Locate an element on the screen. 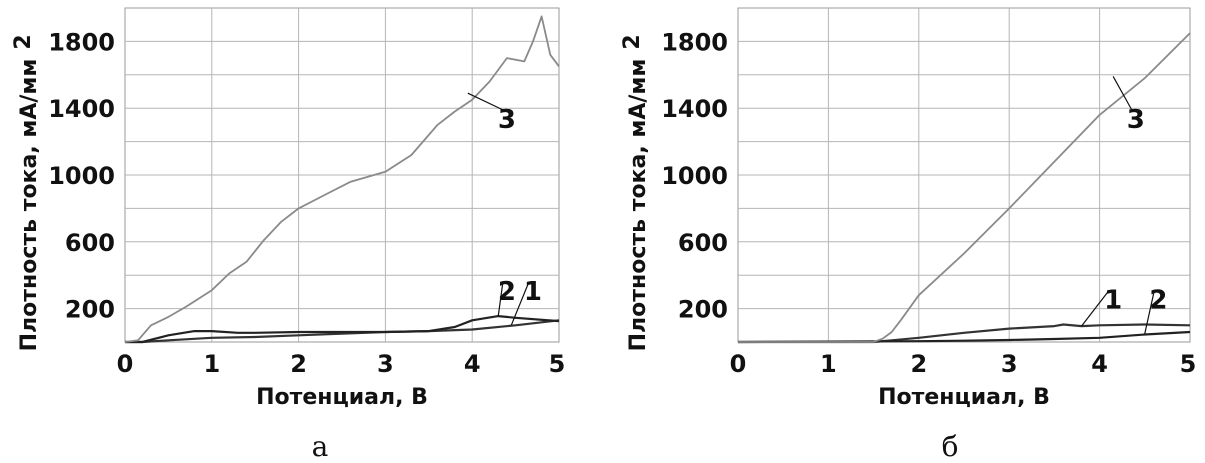  chart-1-curve-label-3: 3 is located at coordinates (507, 120).